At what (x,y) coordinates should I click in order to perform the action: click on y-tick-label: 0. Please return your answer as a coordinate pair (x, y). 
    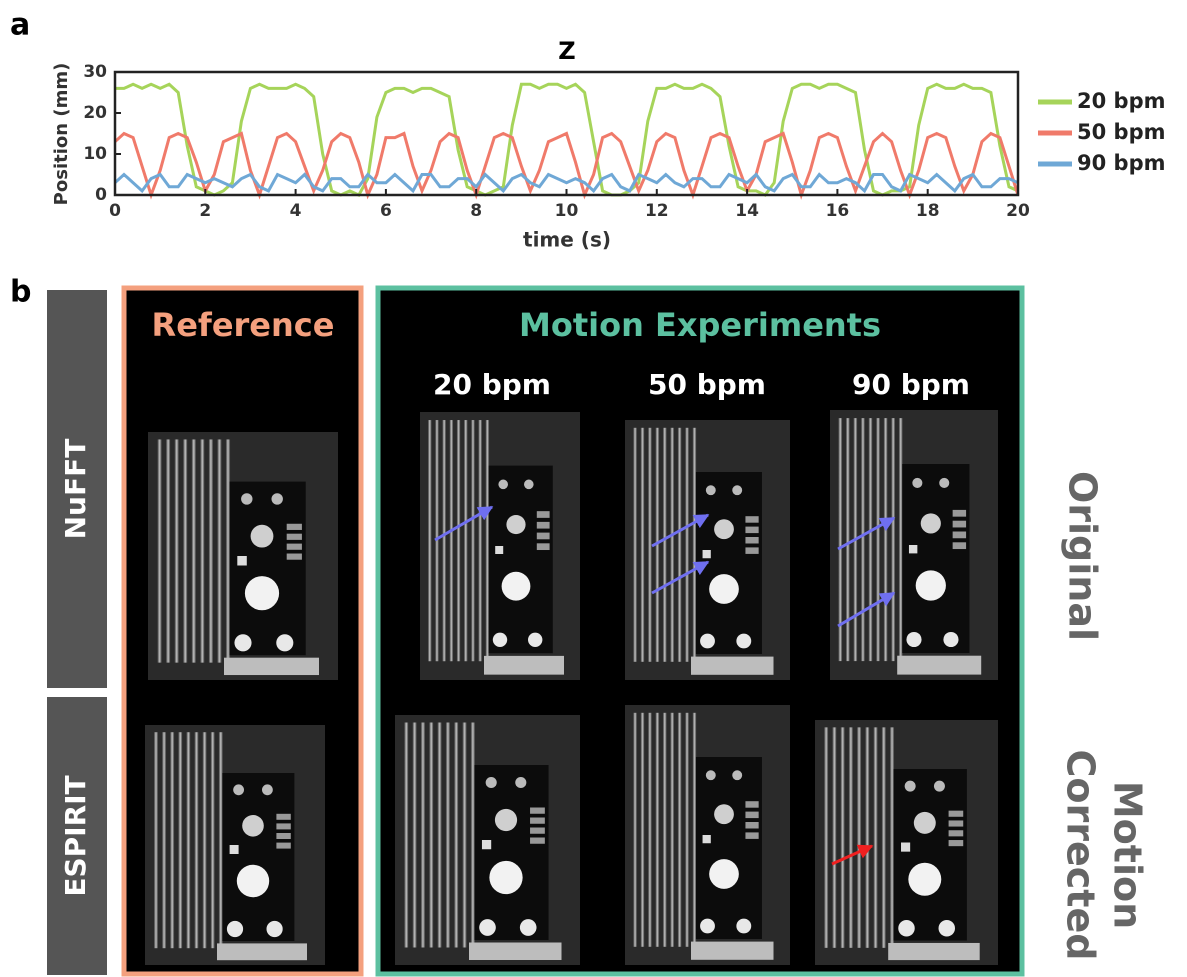
    Looking at the image, I should click on (101, 195).